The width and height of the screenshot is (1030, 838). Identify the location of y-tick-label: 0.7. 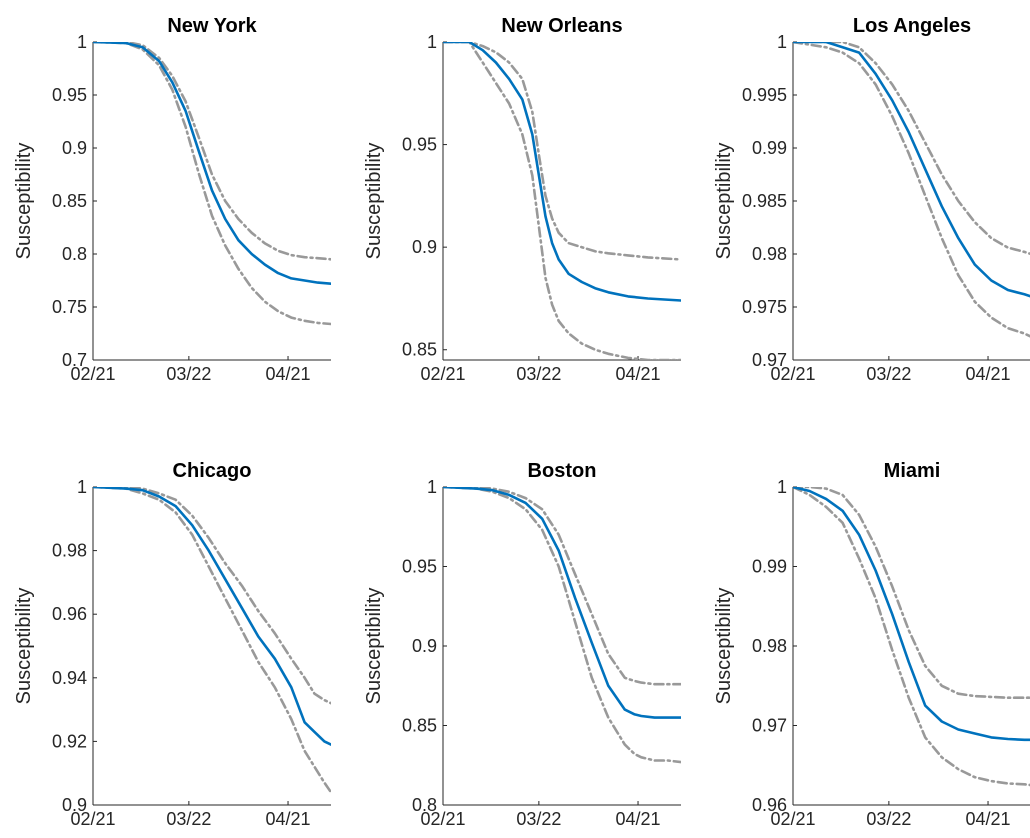
(74, 360).